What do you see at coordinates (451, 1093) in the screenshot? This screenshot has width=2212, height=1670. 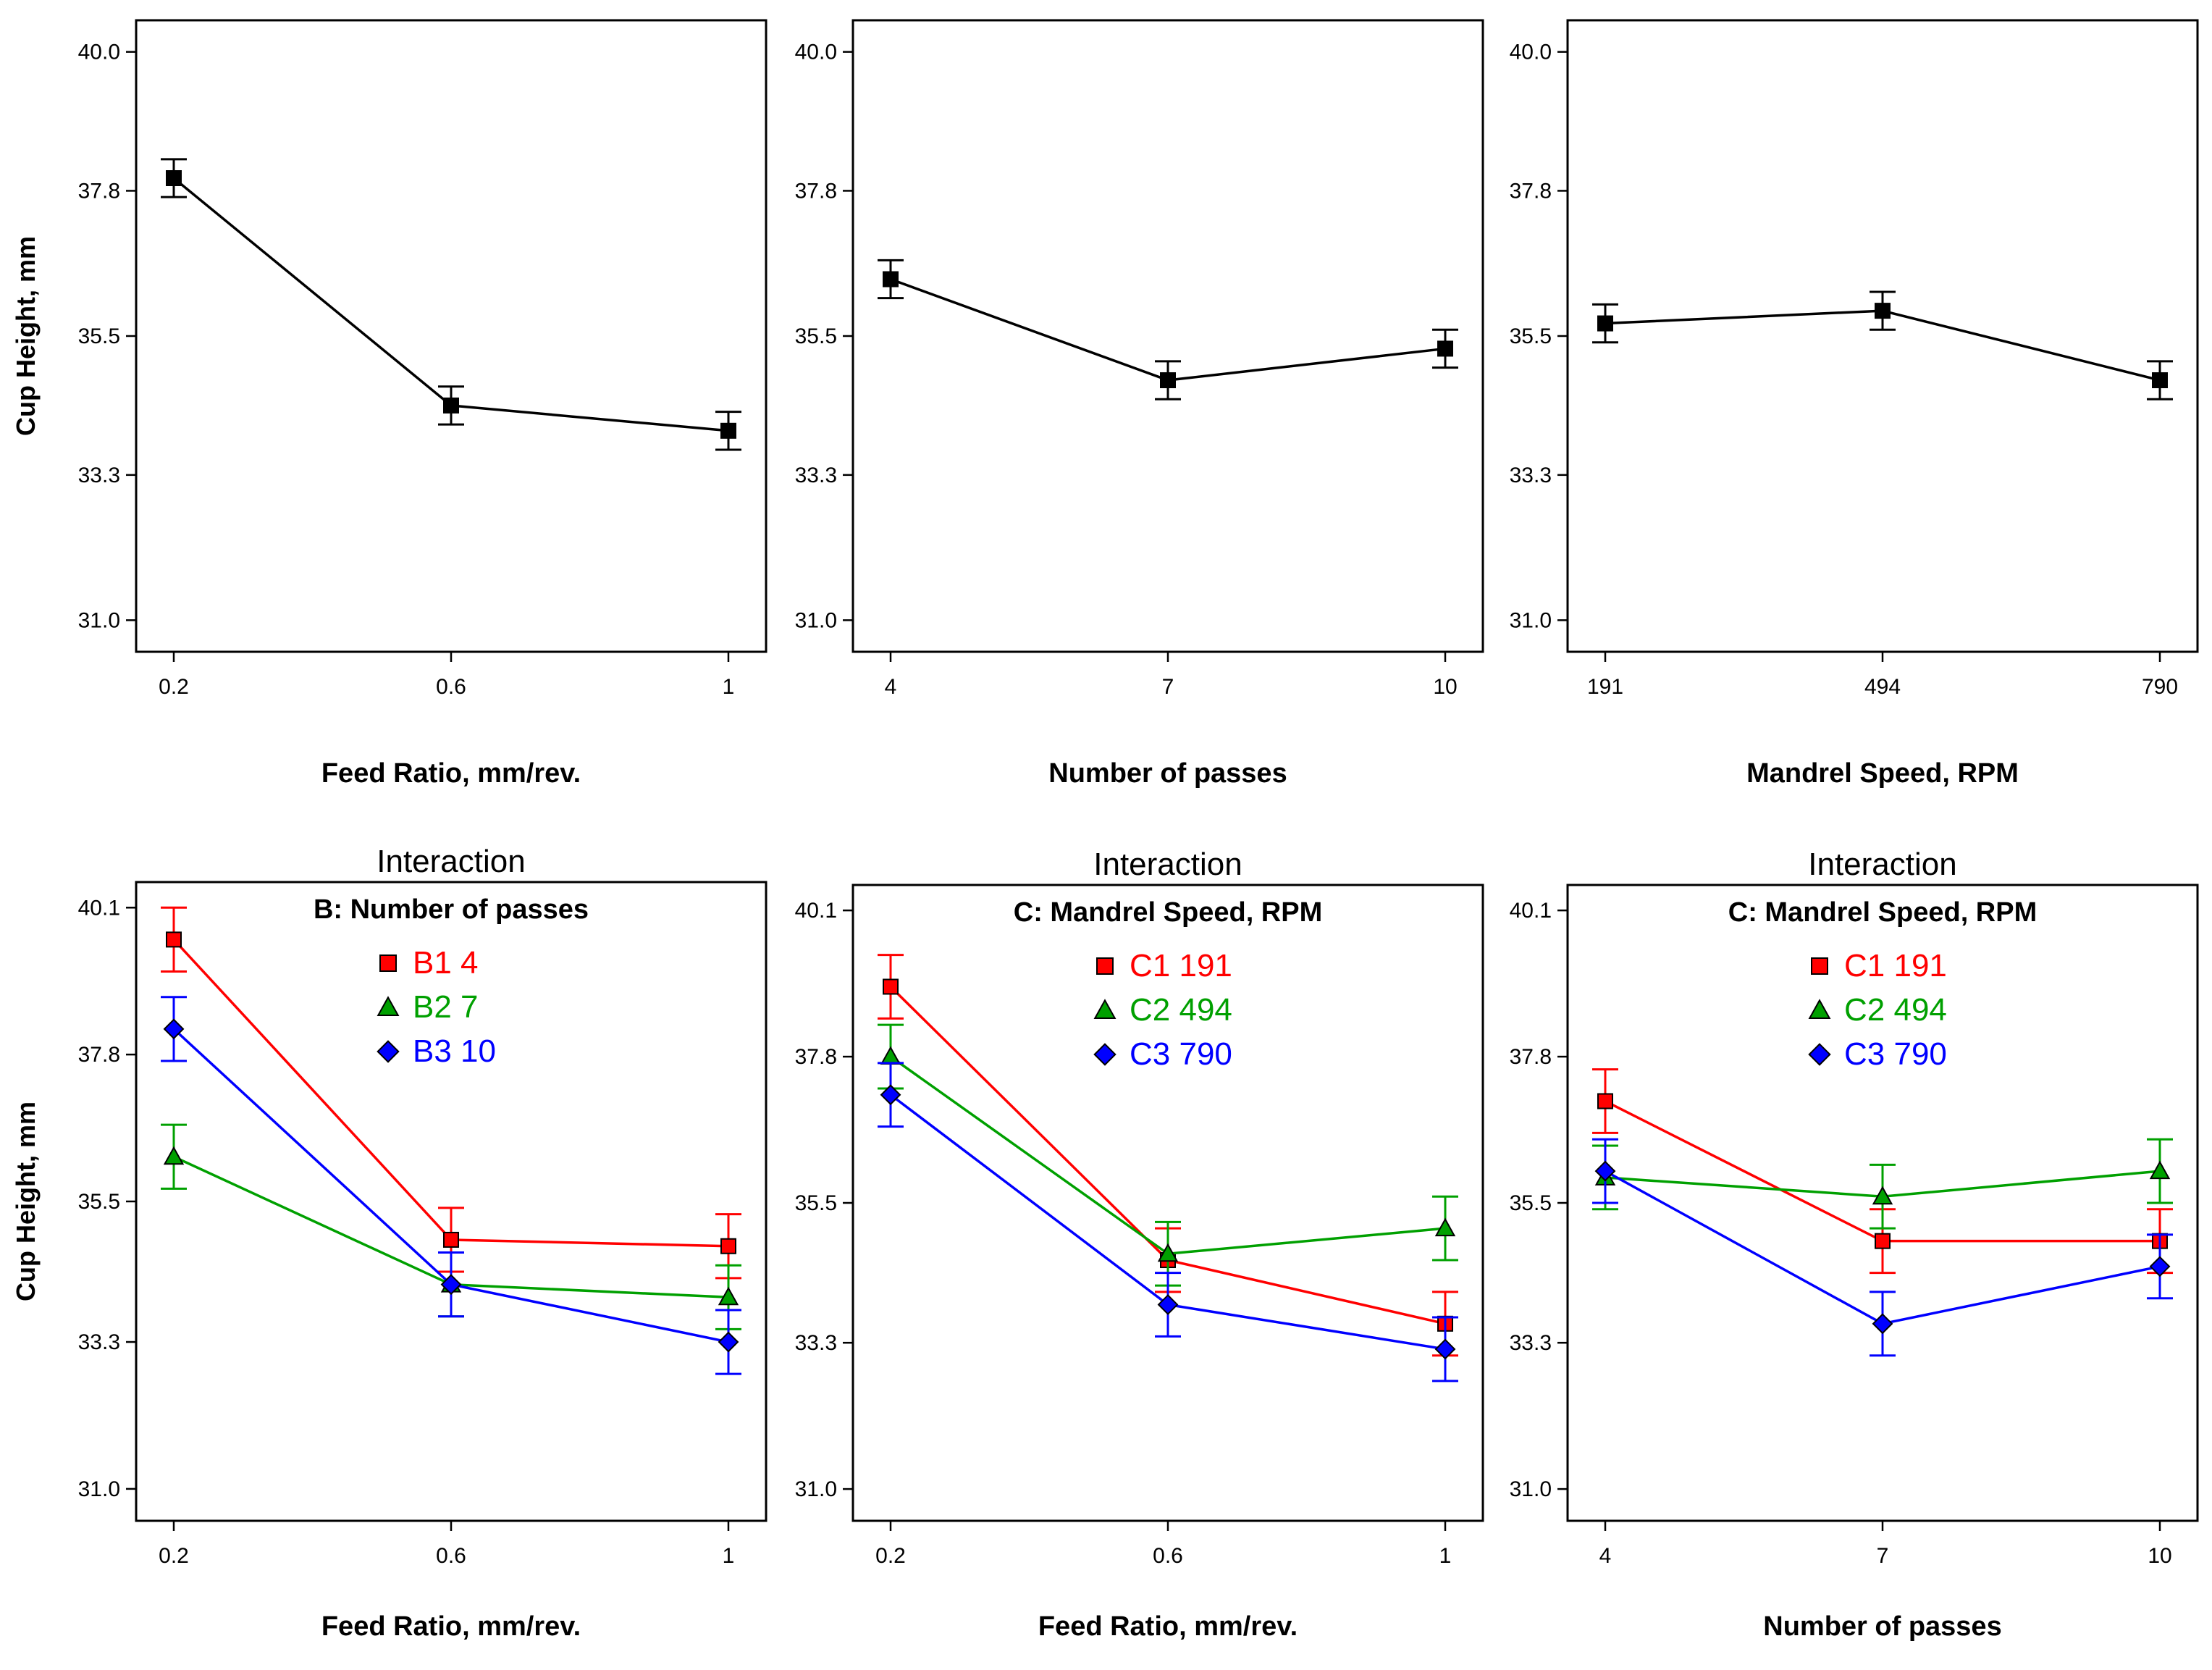 I see `series-line` at bounding box center [451, 1093].